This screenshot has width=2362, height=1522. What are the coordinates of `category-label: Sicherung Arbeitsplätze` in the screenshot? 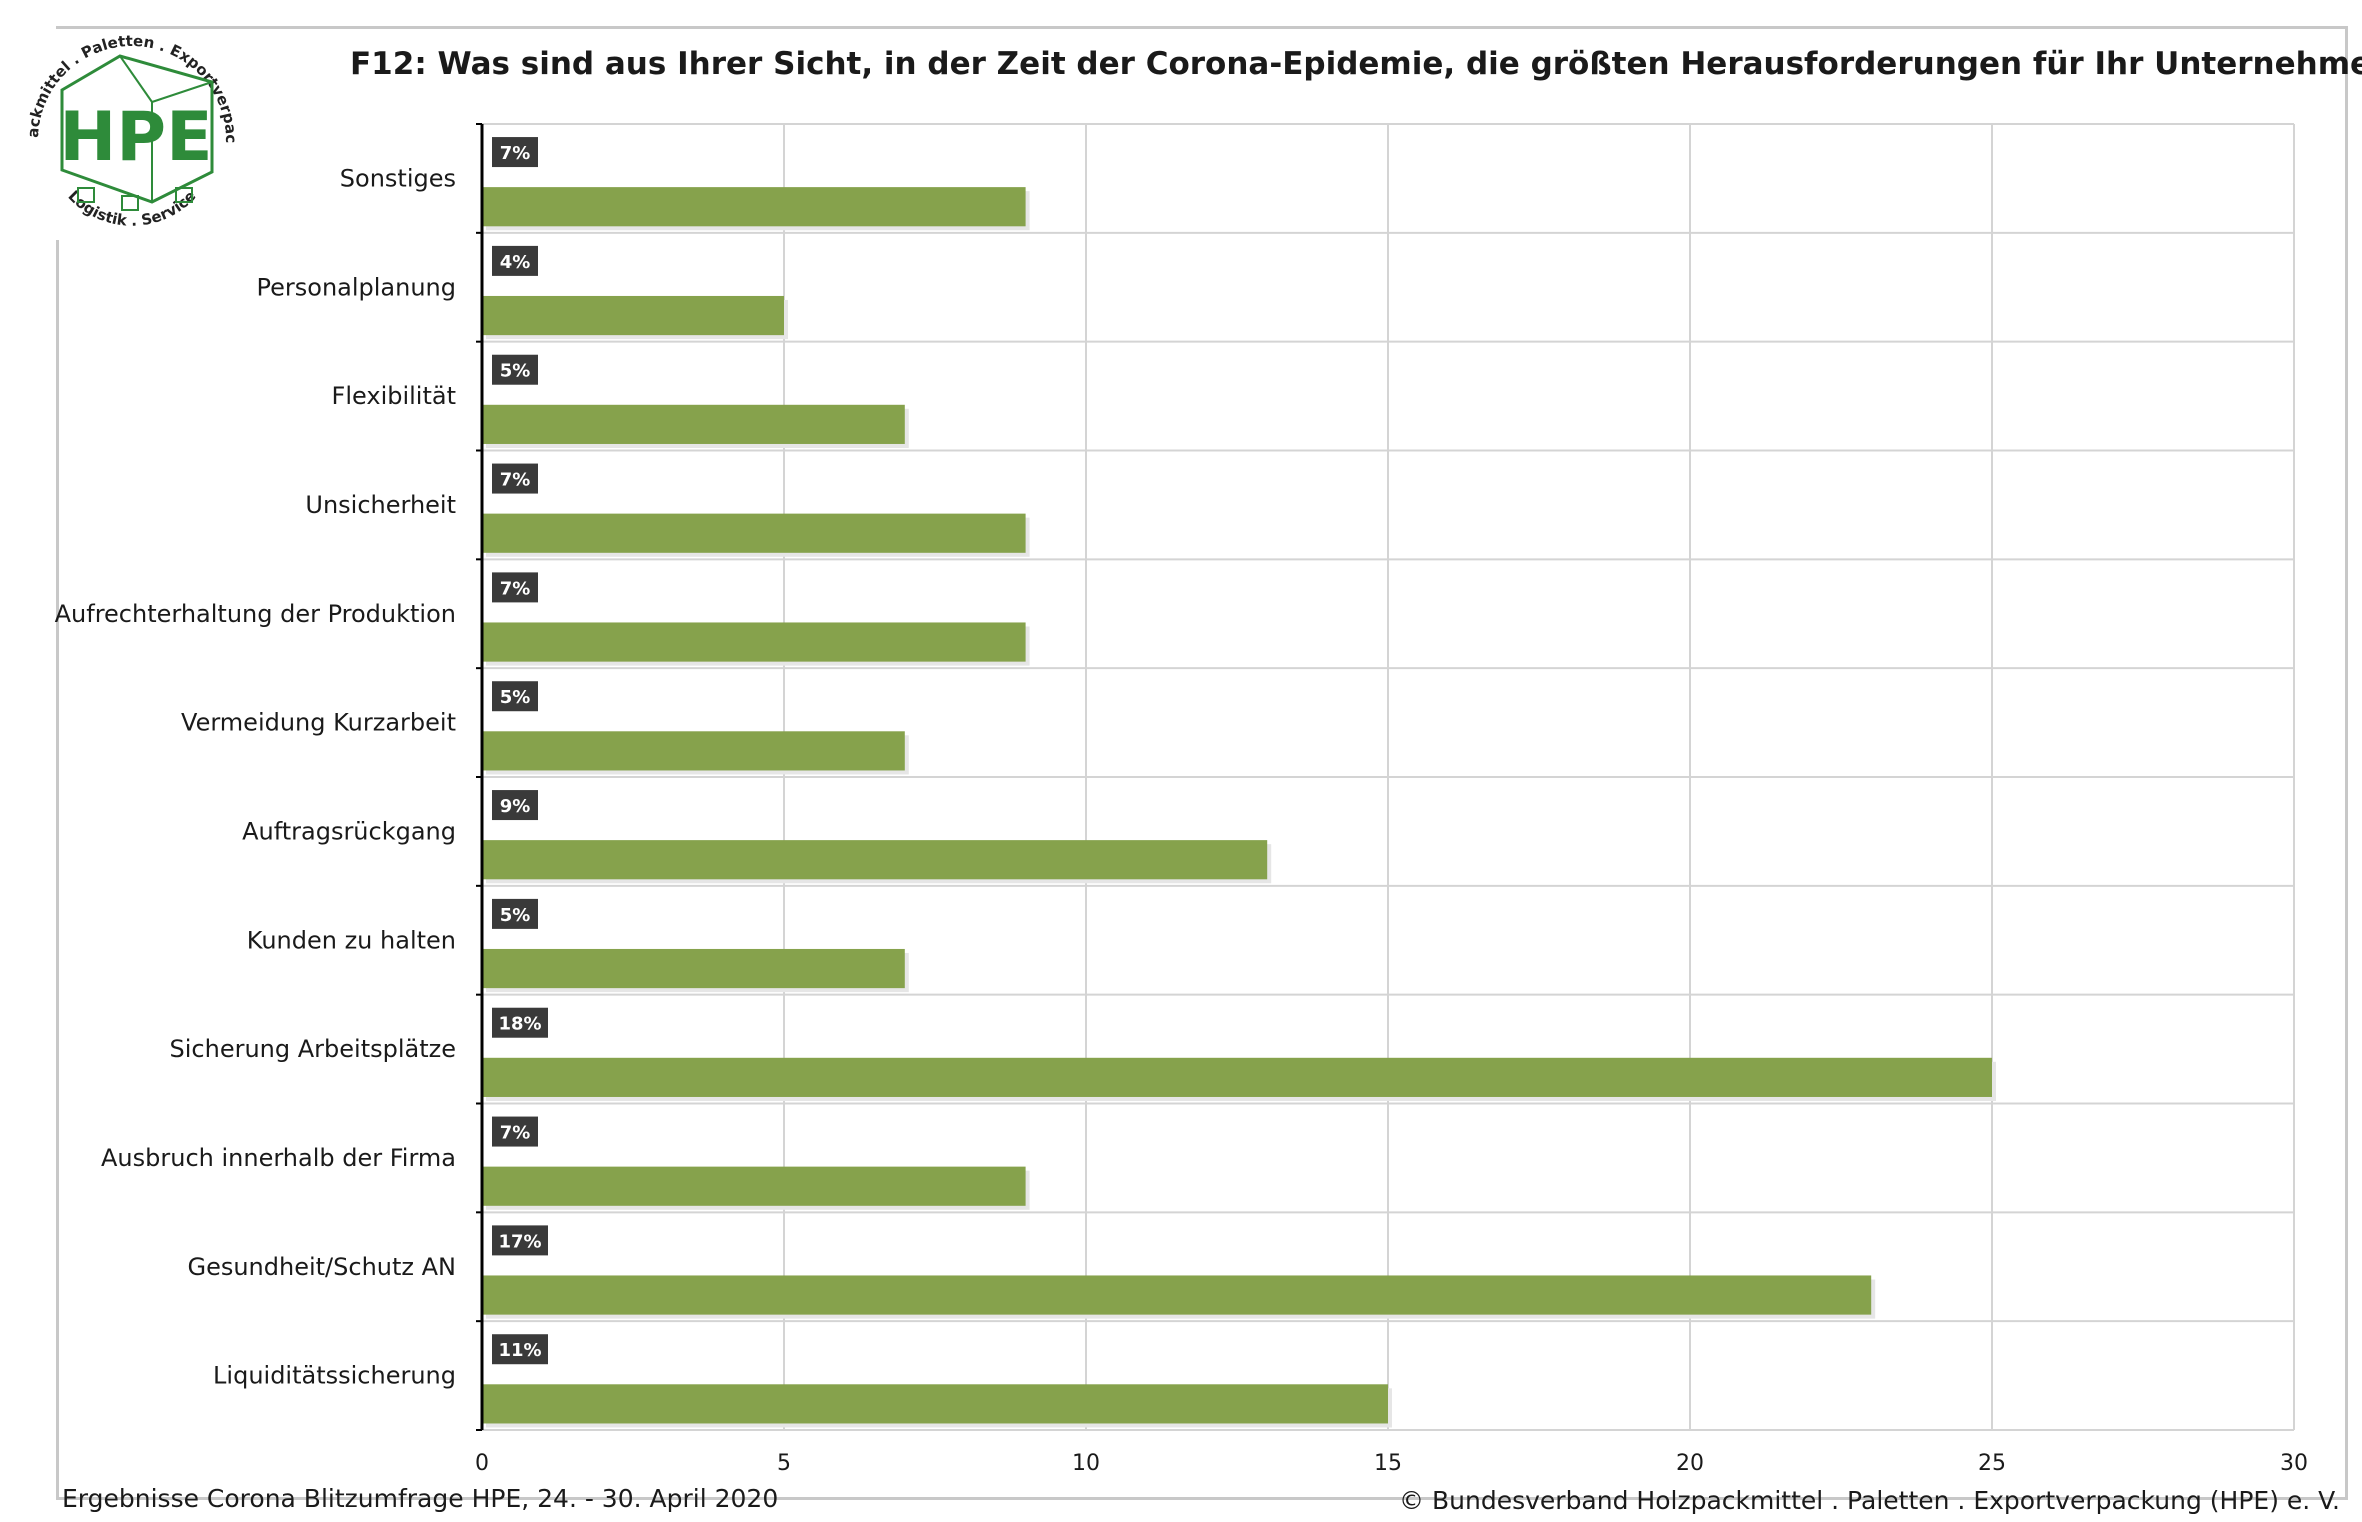 It's located at (313, 1049).